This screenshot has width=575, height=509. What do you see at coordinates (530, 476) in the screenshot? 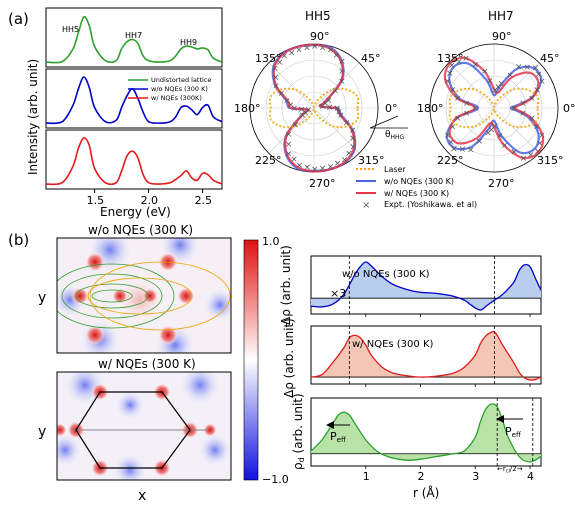
I see `line-plot-ticklabel-3: 4` at bounding box center [530, 476].